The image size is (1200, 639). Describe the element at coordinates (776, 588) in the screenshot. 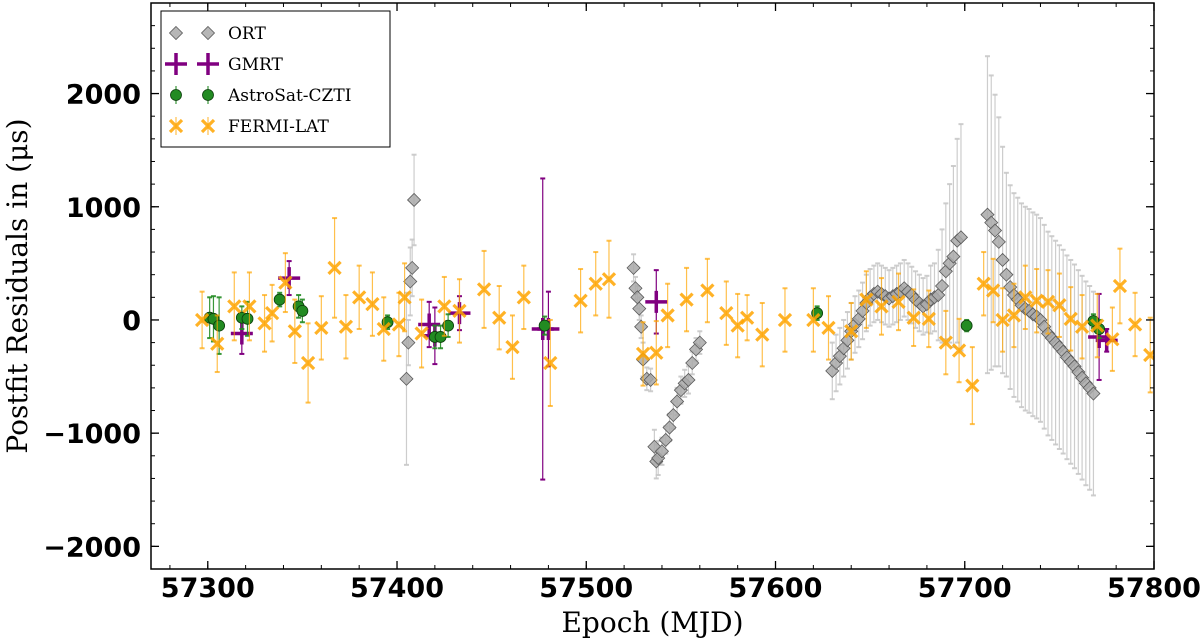

I see `x-tick-label: 57600` at that location.